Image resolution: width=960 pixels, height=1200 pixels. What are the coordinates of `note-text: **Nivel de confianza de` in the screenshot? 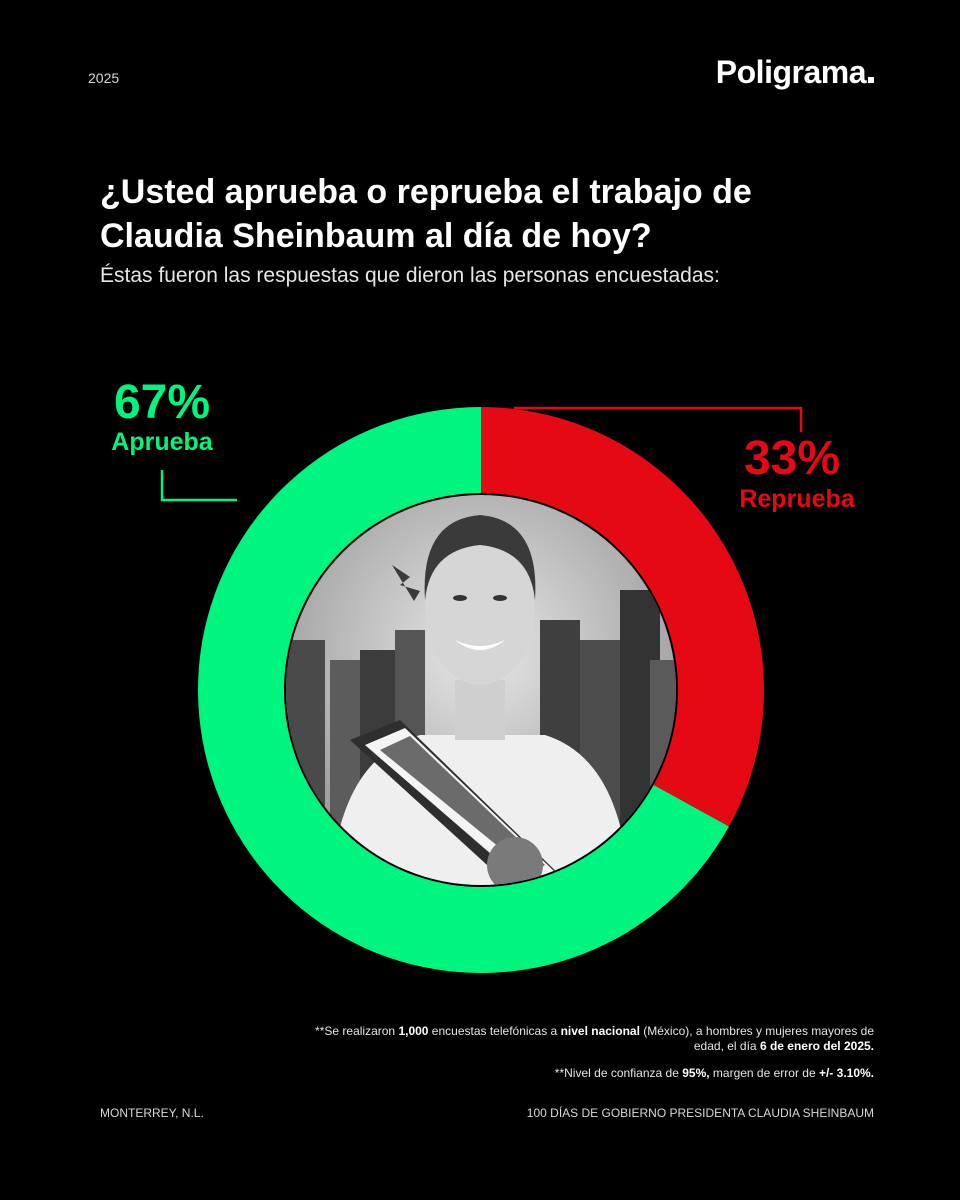 It's located at (618, 1073).